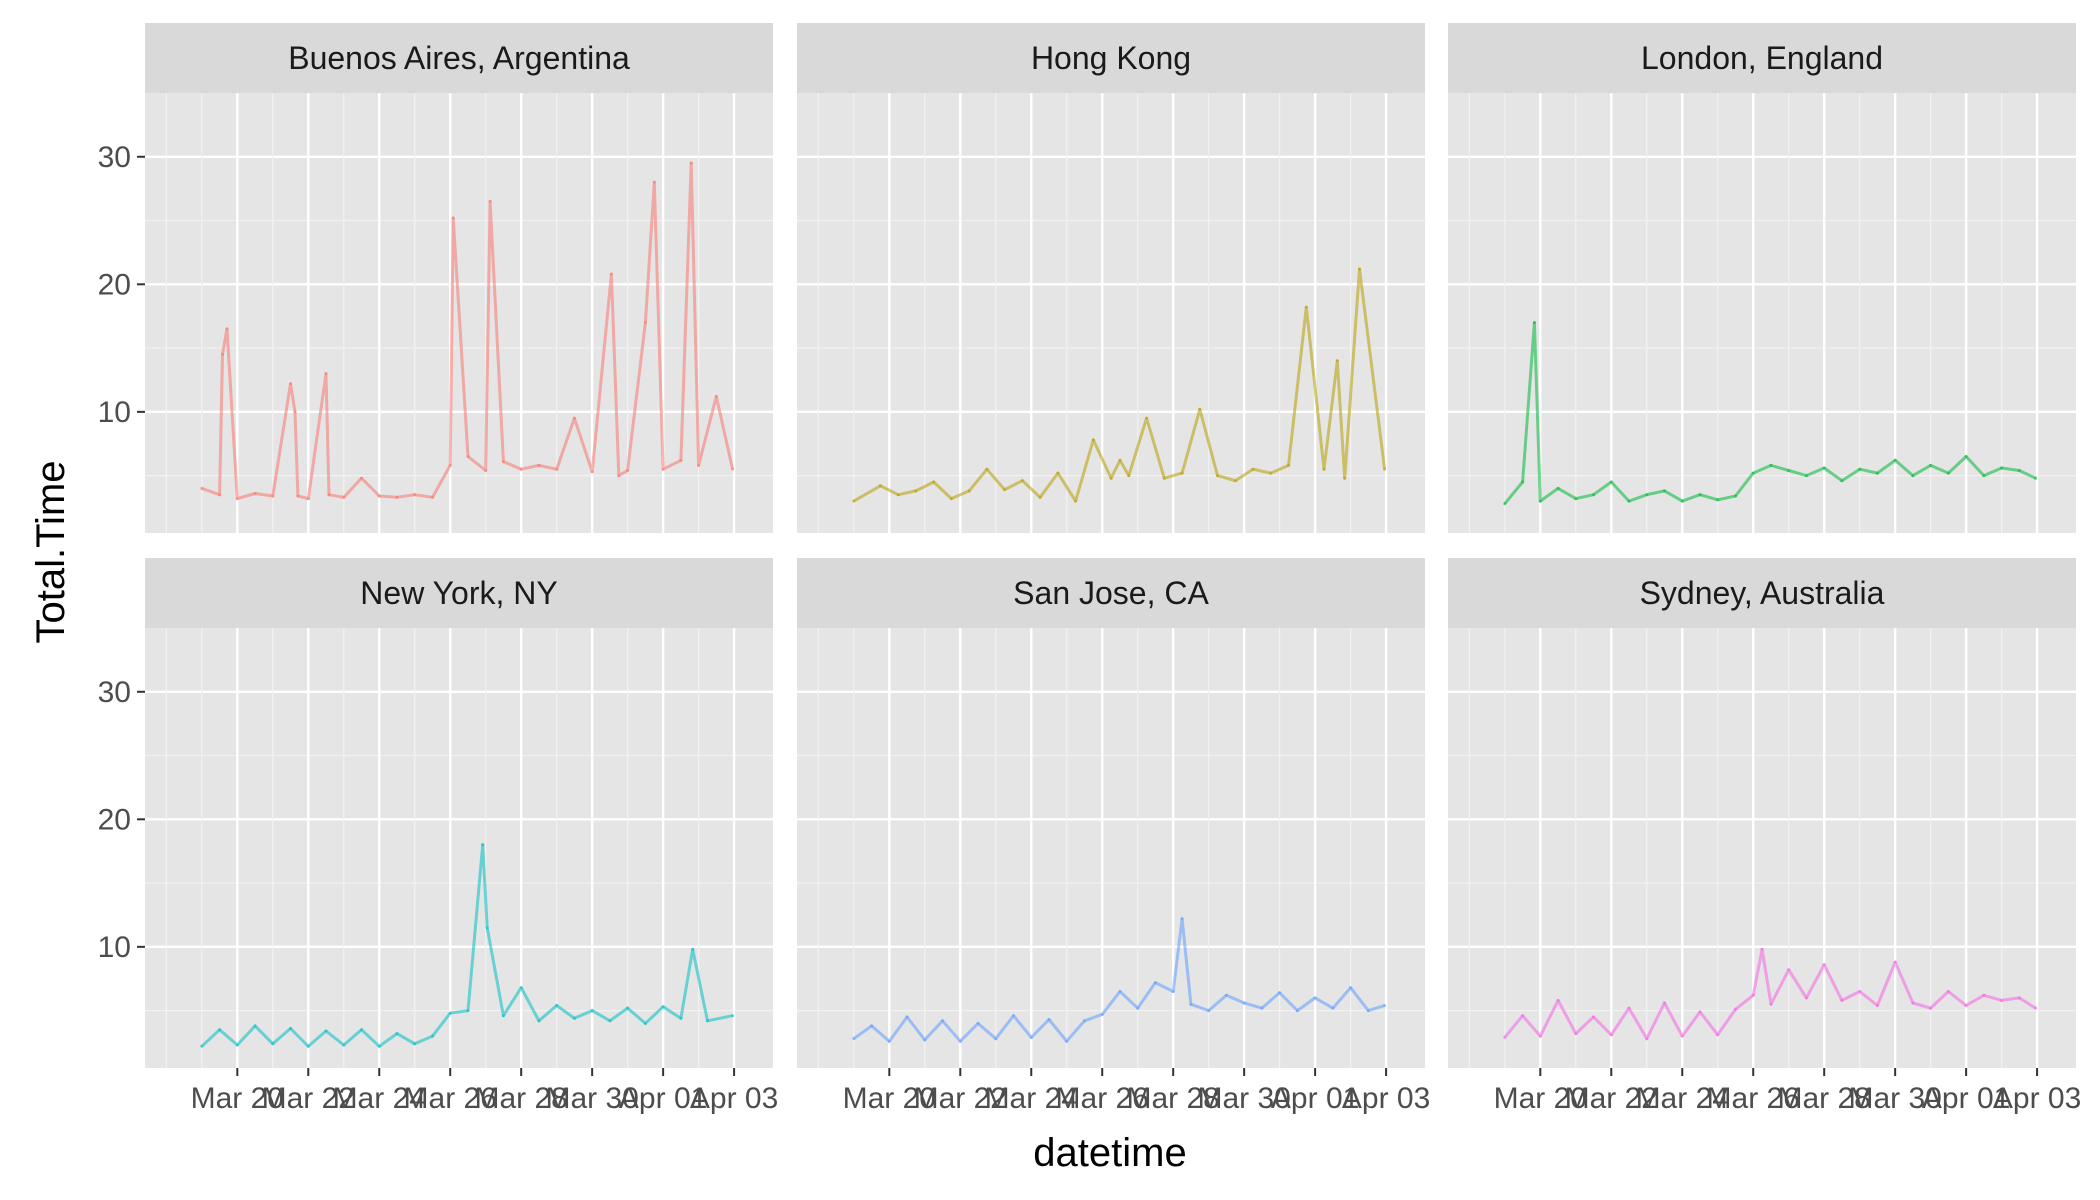 The image size is (2100, 1200). Describe the element at coordinates (51, 551) in the screenshot. I see `y-axis-title: Total.Time` at that location.